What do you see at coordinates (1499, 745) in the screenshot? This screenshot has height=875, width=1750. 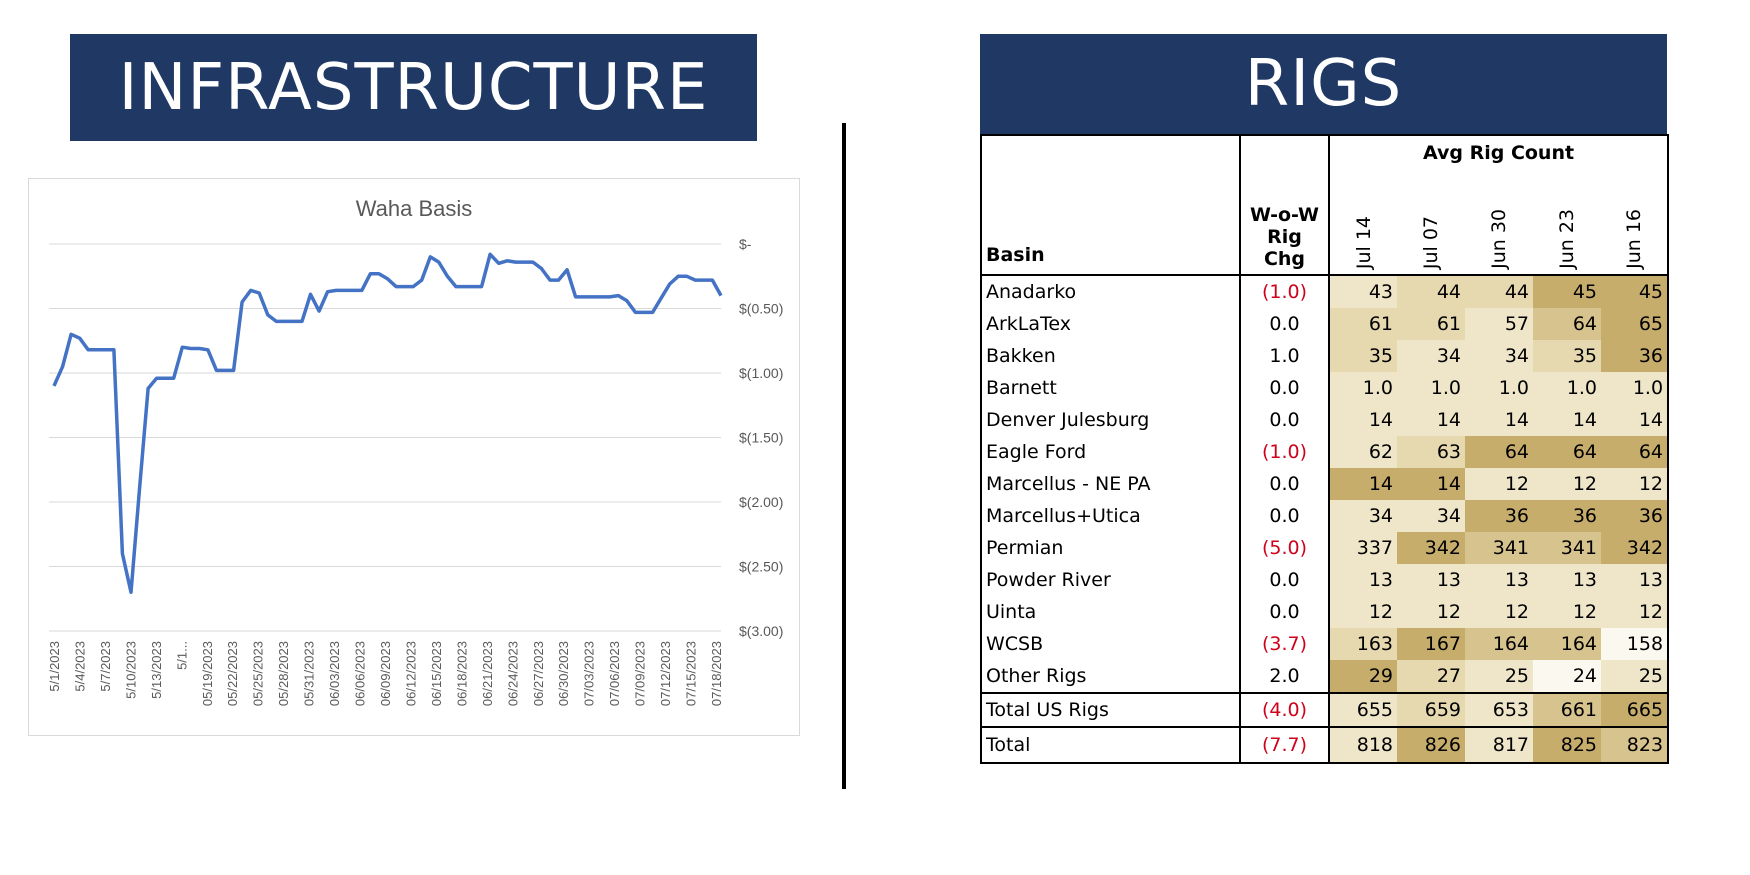 I see `rig-count-cell: 817` at bounding box center [1499, 745].